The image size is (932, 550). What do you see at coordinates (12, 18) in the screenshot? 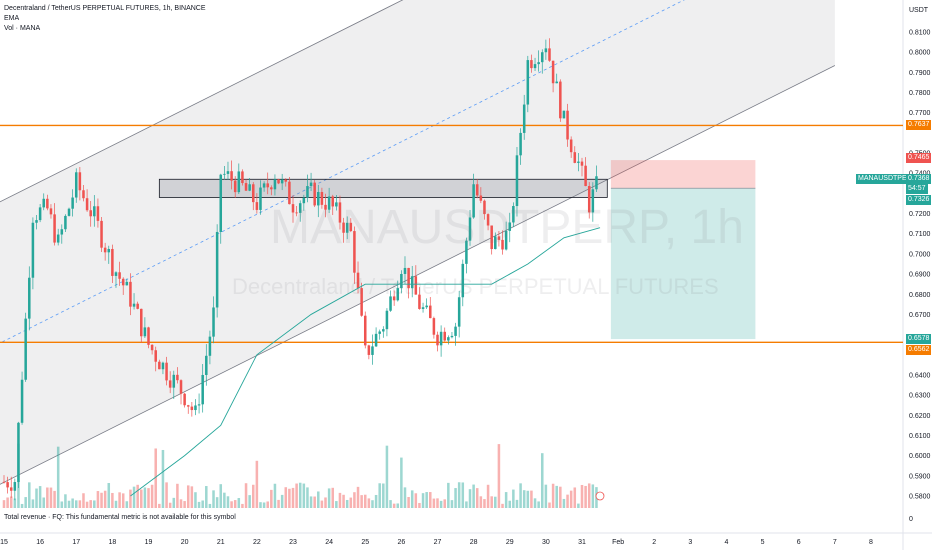
I see `legend-ema: EMA` at bounding box center [12, 18].